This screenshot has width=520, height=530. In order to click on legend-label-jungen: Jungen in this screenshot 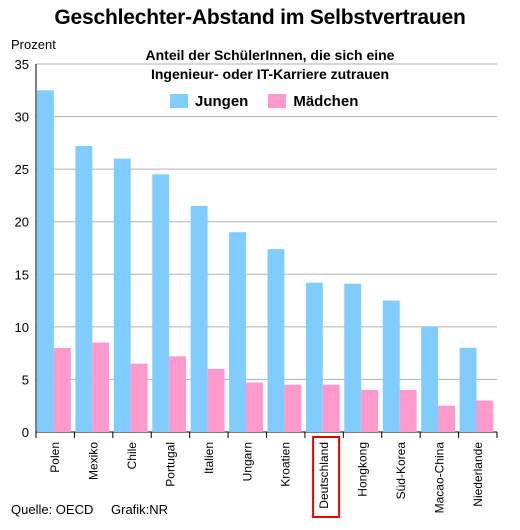, I will do `click(222, 101)`.